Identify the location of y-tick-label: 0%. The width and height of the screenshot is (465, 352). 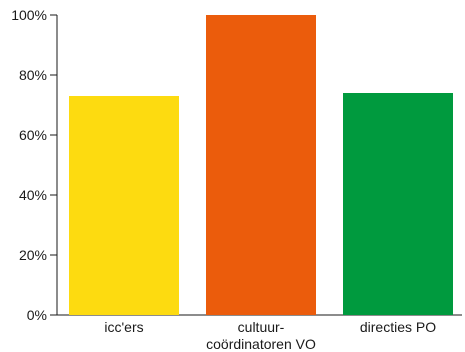
(37, 315).